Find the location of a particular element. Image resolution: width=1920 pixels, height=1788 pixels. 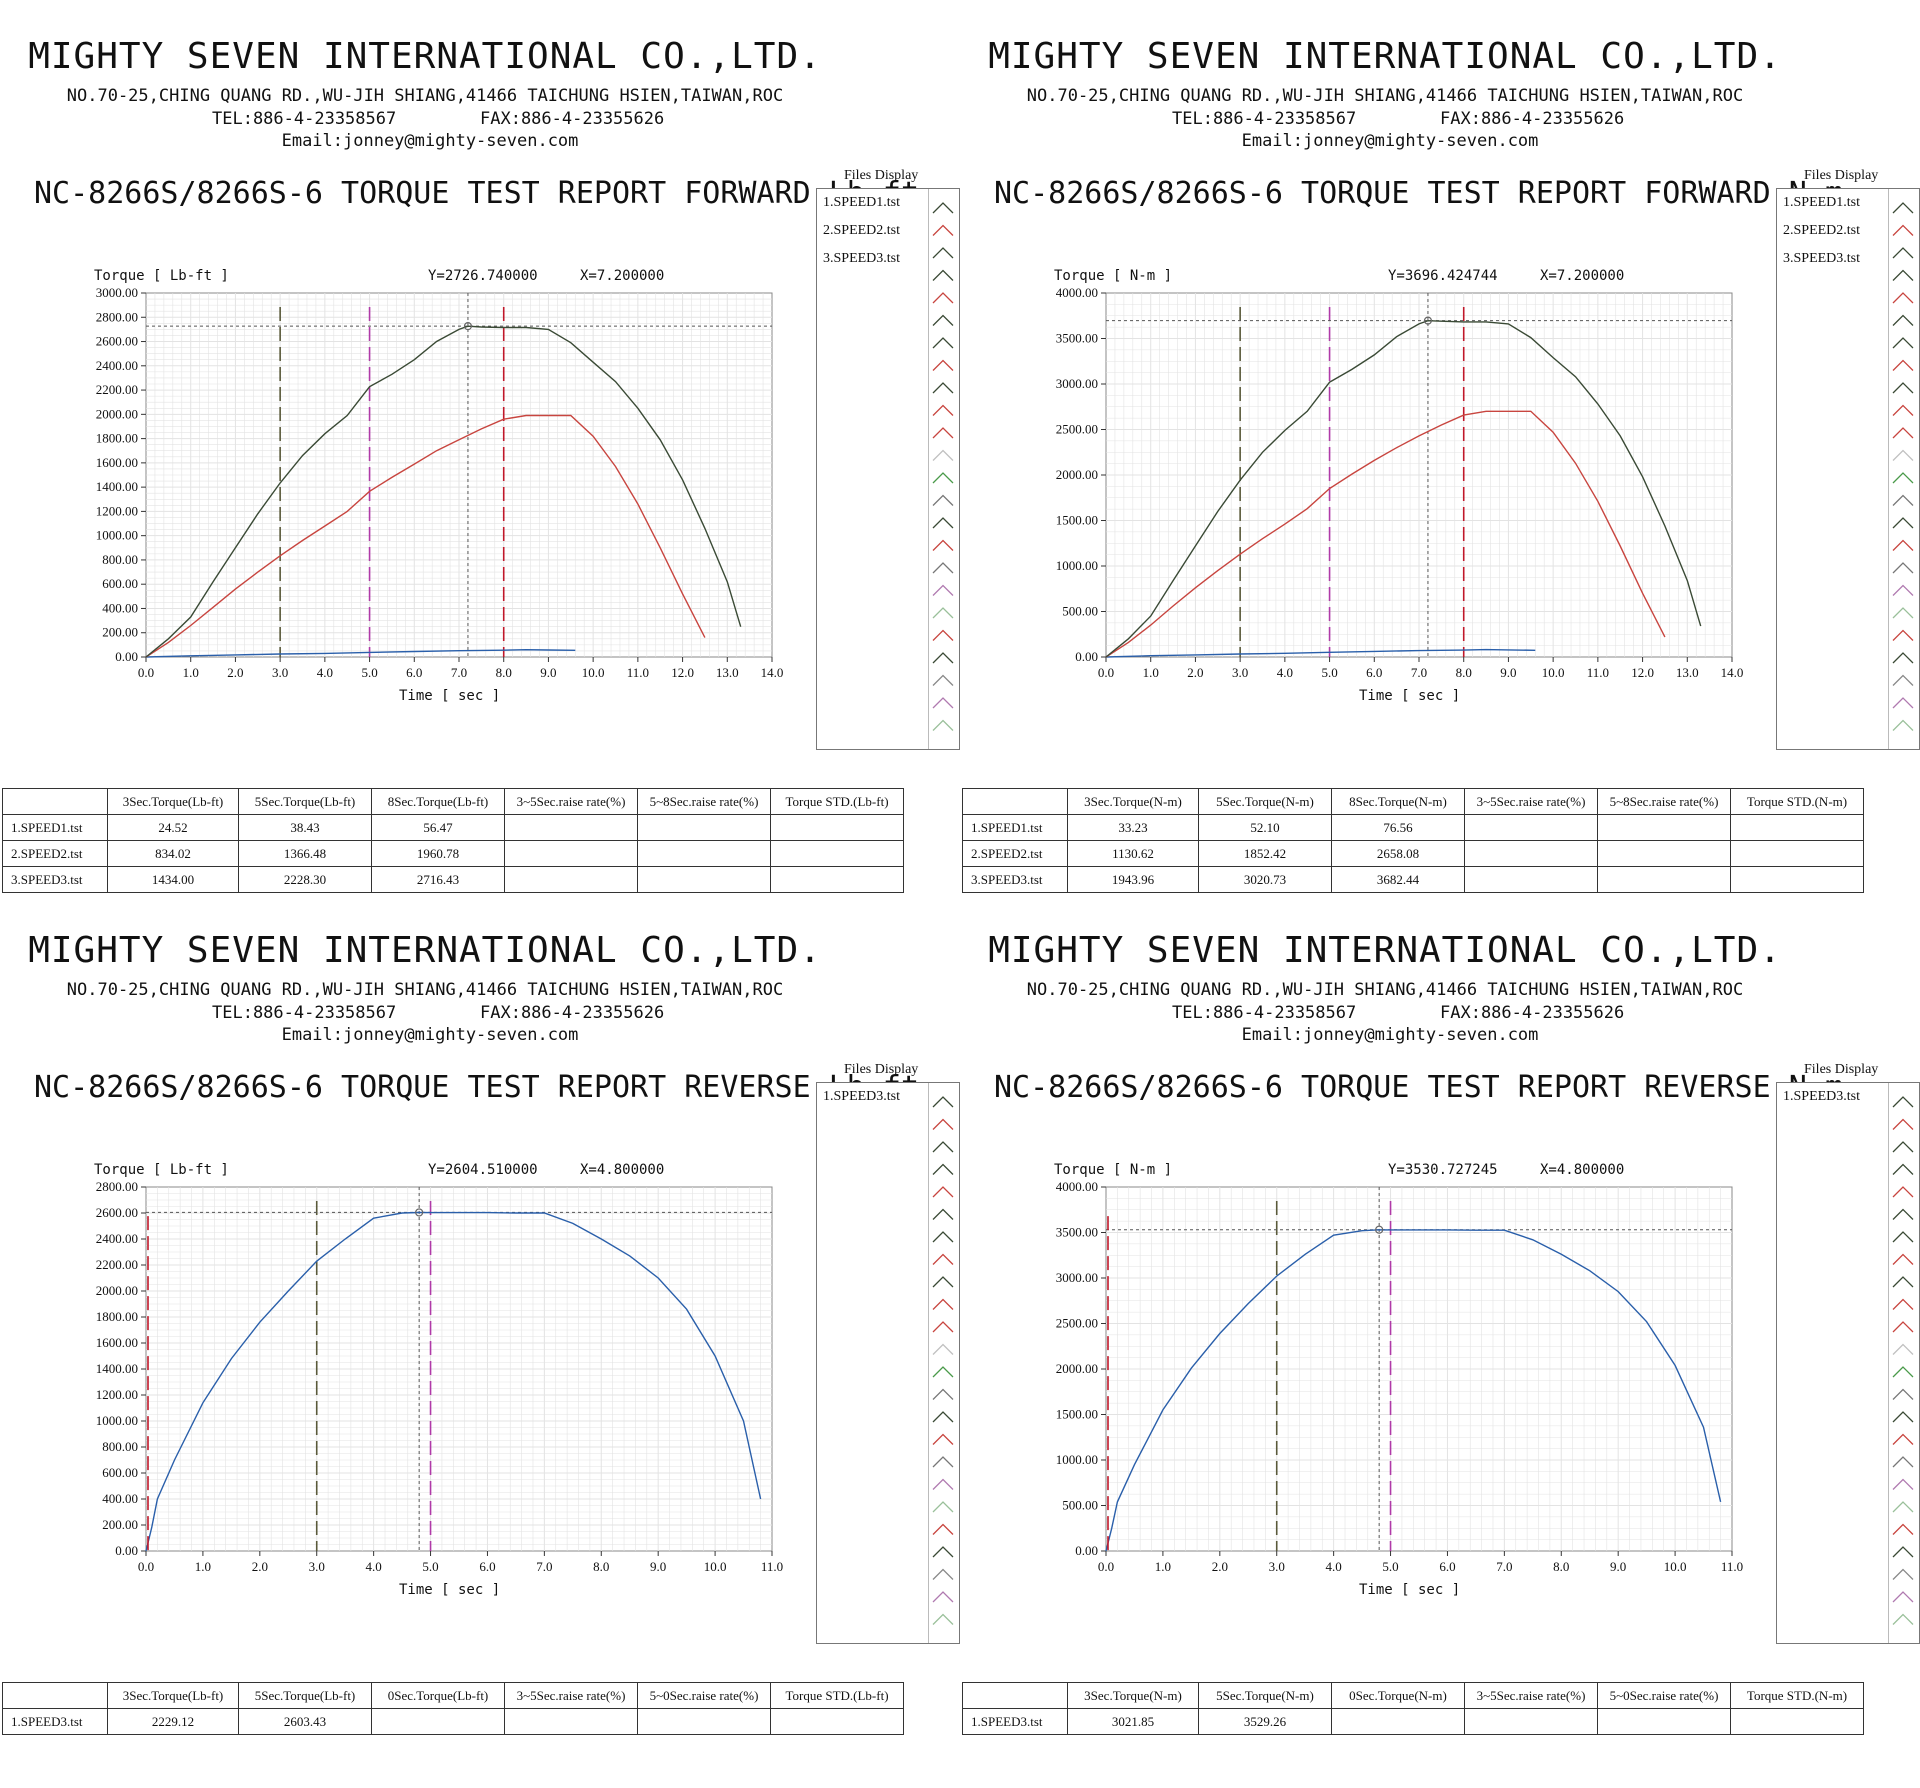

x-tick-label: 6.0 is located at coordinates (1374, 672).